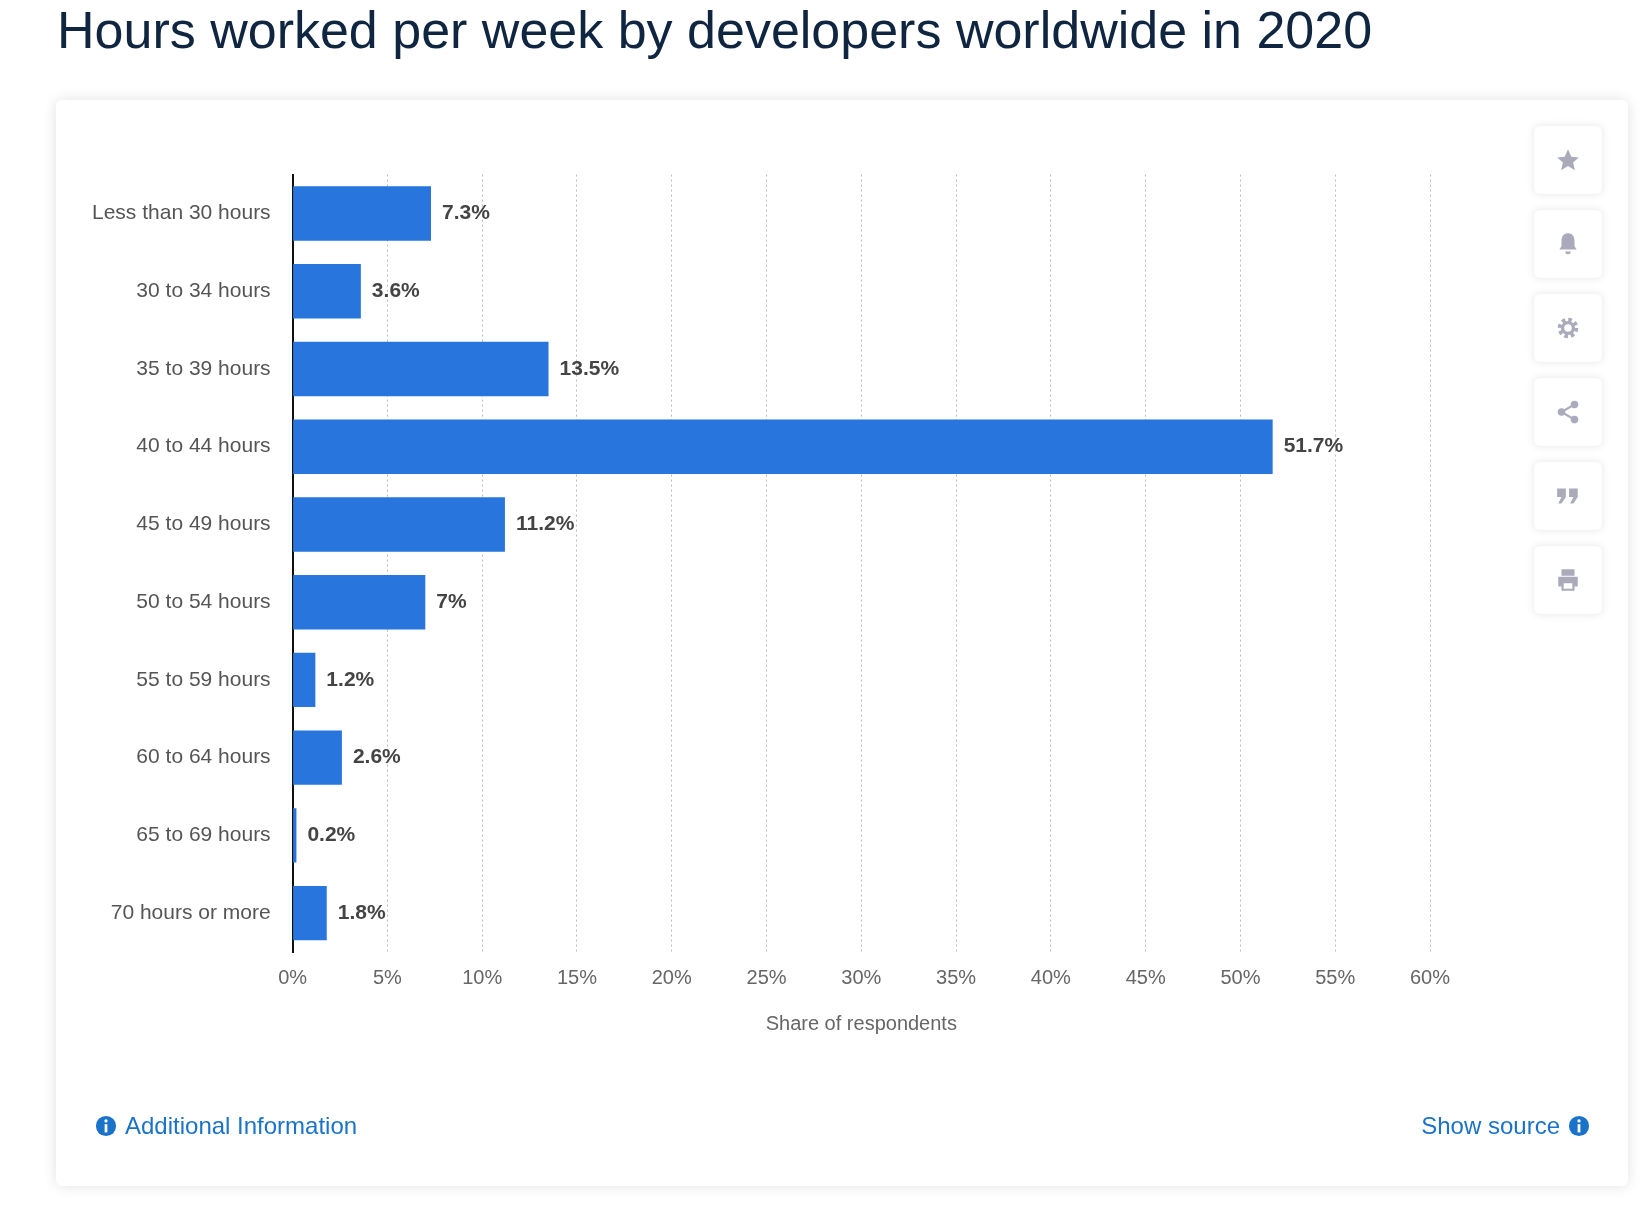 The width and height of the screenshot is (1642, 1214). Describe the element at coordinates (861, 976) in the screenshot. I see `x-tick-label: 30%` at that location.